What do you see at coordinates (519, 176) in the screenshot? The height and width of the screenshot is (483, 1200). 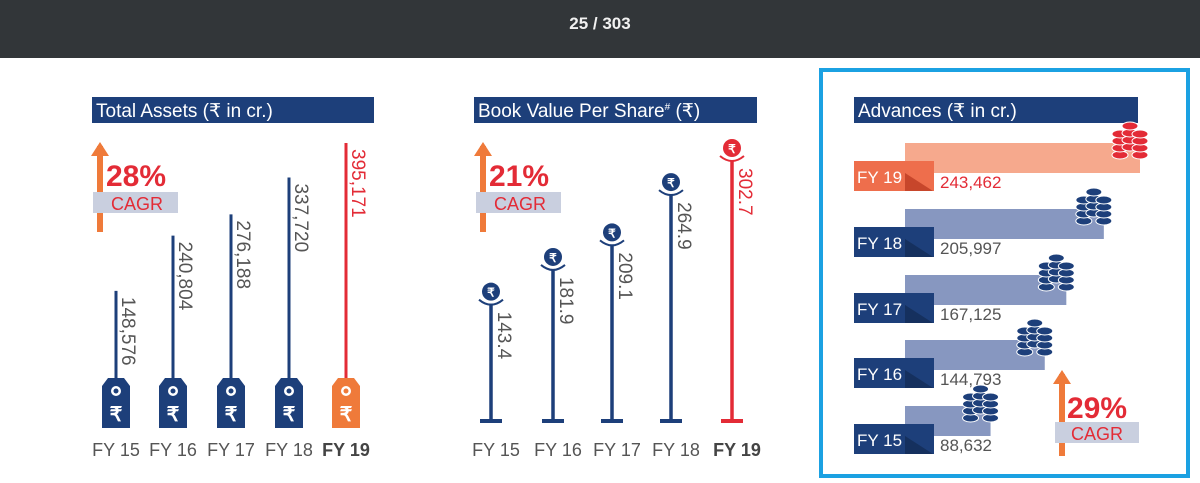 I see `cagr-value: 21%` at bounding box center [519, 176].